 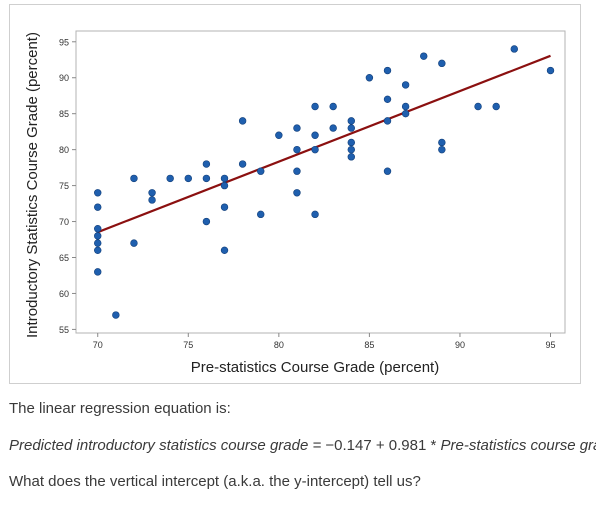 I want to click on x-tick-label: 70, so click(x=98, y=345).